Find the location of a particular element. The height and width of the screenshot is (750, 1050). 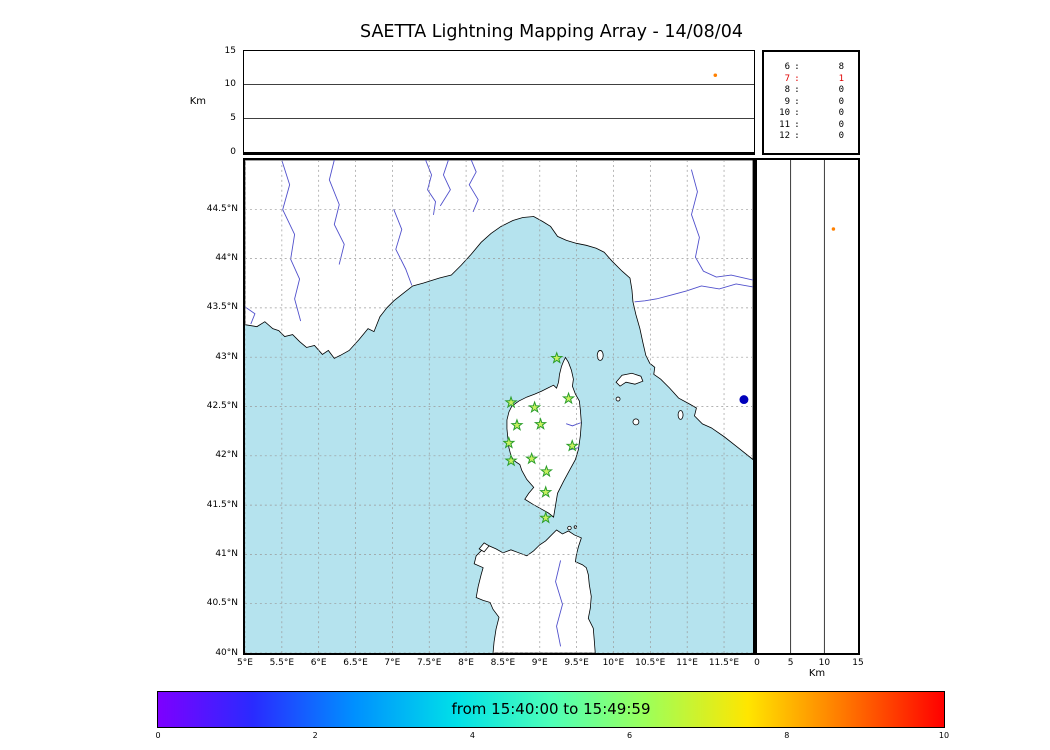

altitude-tick-label: 10 is located at coordinates (230, 84).